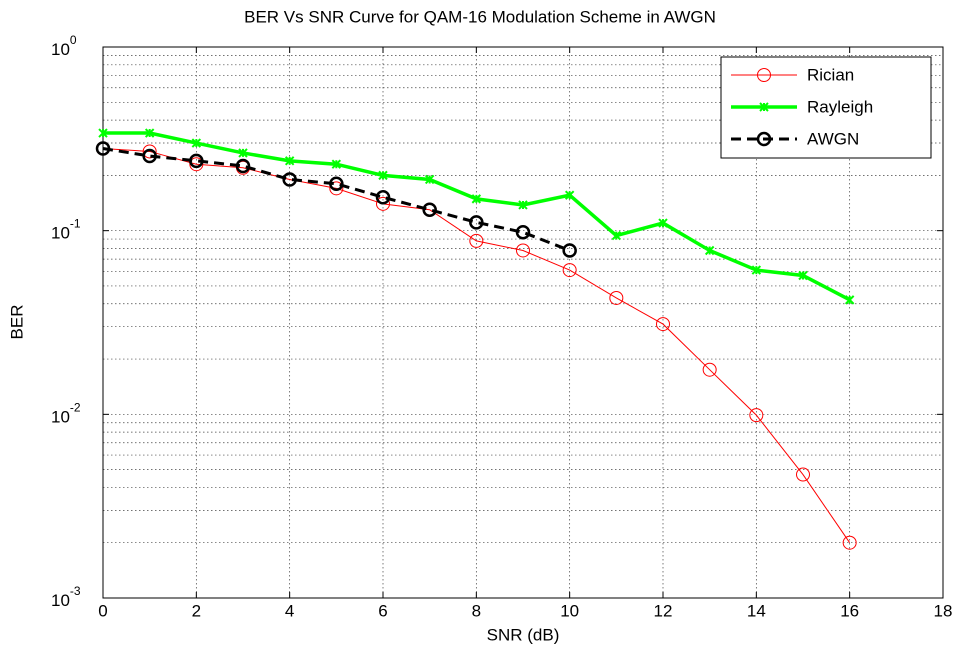 The height and width of the screenshot is (654, 961). Describe the element at coordinates (569, 610) in the screenshot. I see `x-tick-label: 10` at that location.